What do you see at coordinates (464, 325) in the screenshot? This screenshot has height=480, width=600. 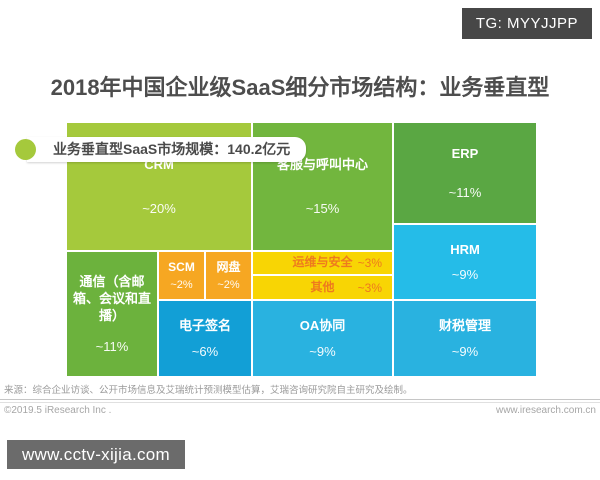 I see `cell-label: 财税管理` at bounding box center [464, 325].